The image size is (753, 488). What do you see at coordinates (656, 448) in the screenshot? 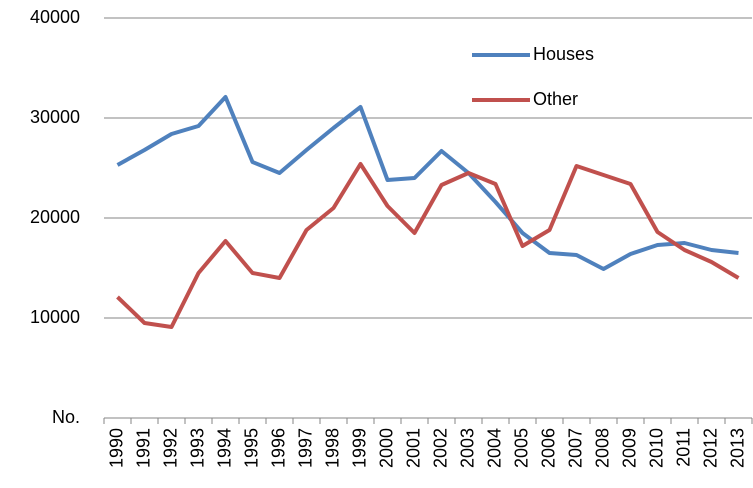
I see `x-tick-label: 2010` at bounding box center [656, 448].